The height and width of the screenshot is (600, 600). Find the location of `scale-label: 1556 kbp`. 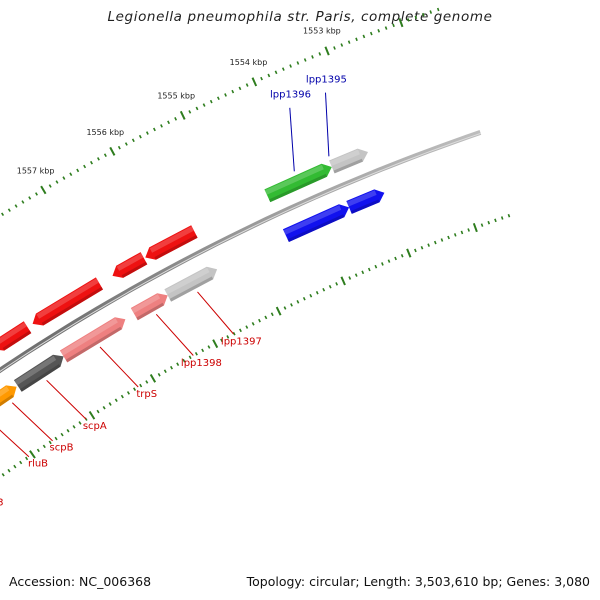

scale-label: 1556 kbp is located at coordinates (105, 132).